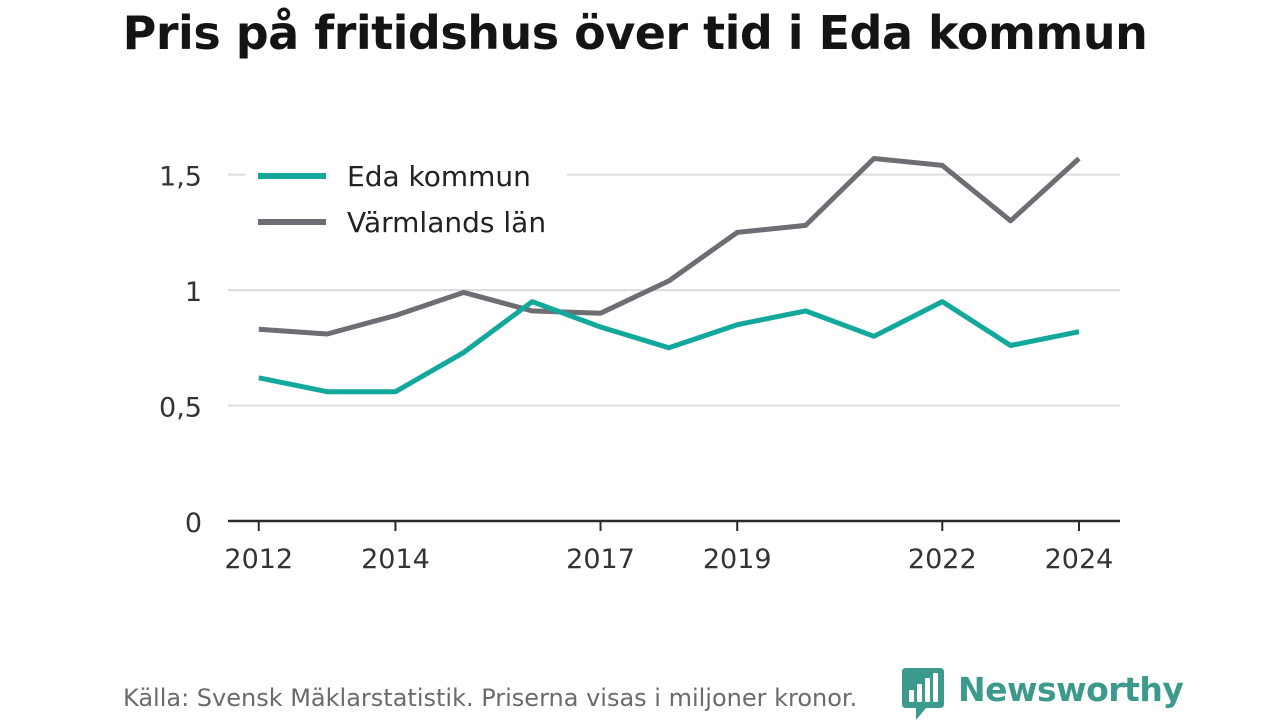  Describe the element at coordinates (1079, 559) in the screenshot. I see `x-tick-label: 2024` at that location.